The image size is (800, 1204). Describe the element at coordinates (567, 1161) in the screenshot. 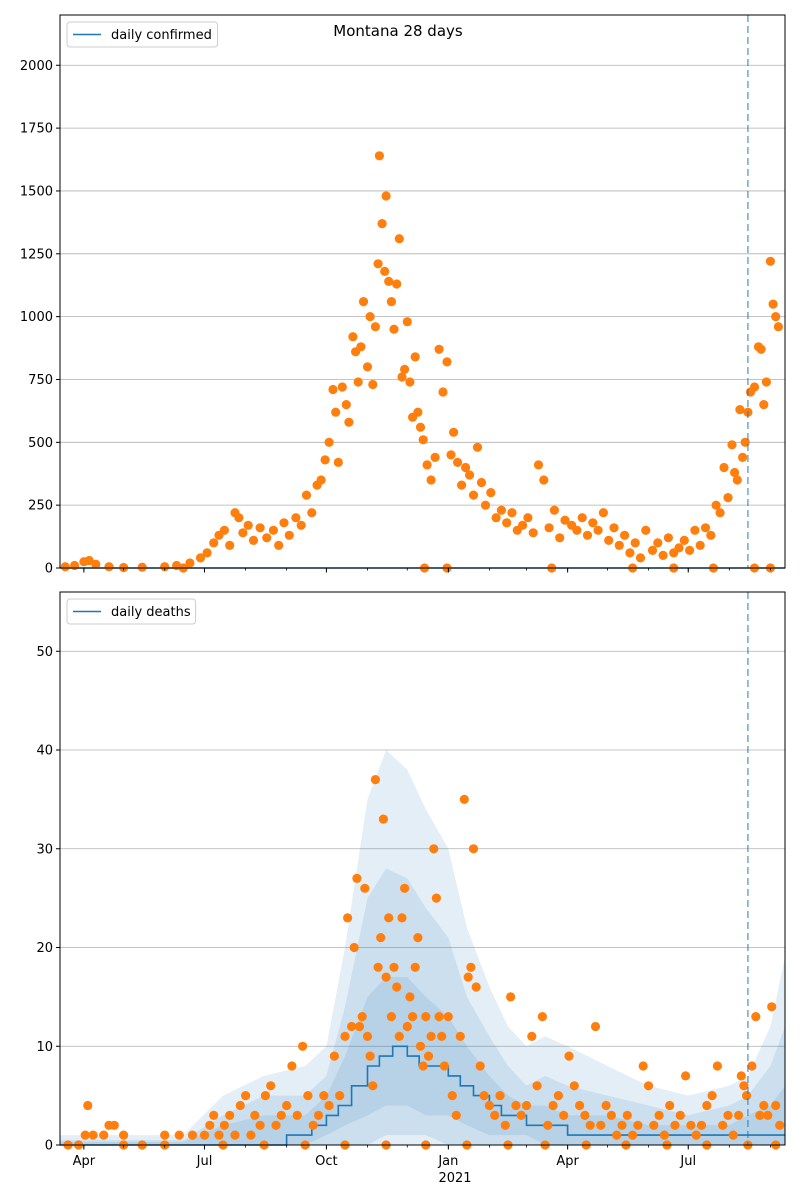

I see `x-tick-label: Apr` at that location.